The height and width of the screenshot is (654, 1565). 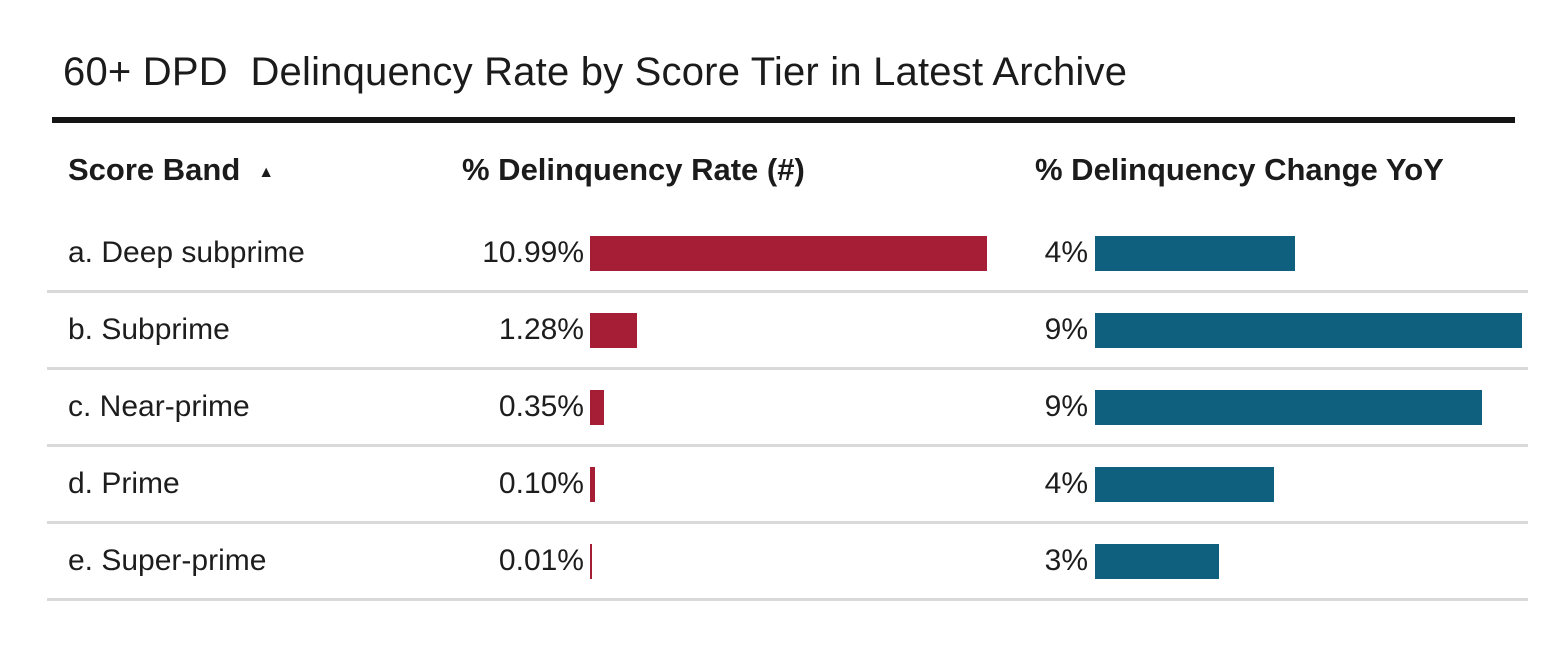 What do you see at coordinates (533, 252) in the screenshot?
I see `delinquency-rate-value: 10.99%` at bounding box center [533, 252].